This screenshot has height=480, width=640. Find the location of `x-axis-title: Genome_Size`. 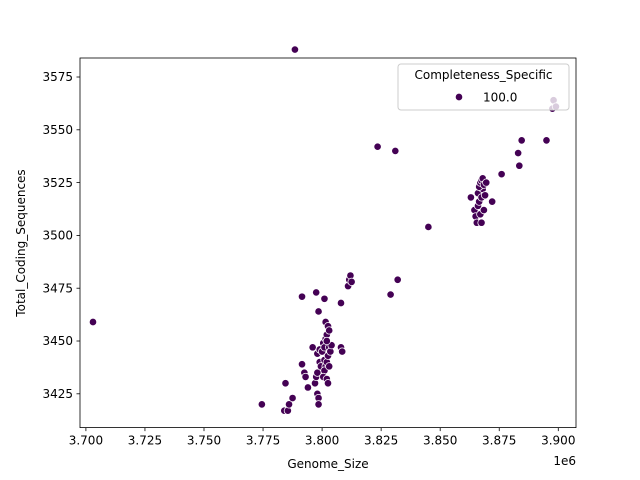

x-axis-title: Genome_Size is located at coordinates (327, 464).